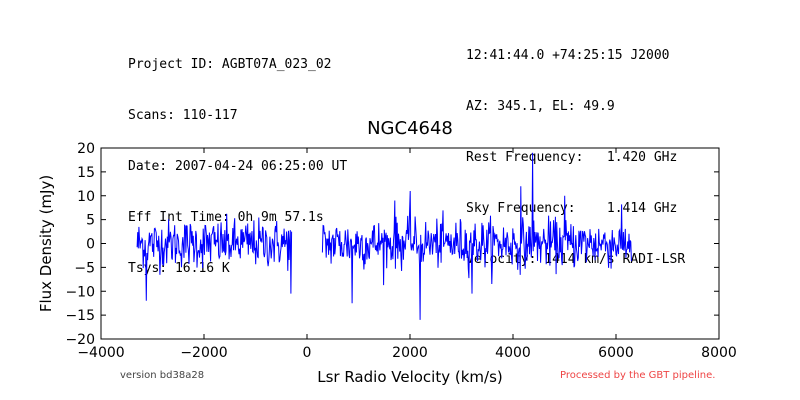 Image resolution: width=800 pixels, height=400 pixels. I want to click on x-tick-label: 6000, so click(616, 353).